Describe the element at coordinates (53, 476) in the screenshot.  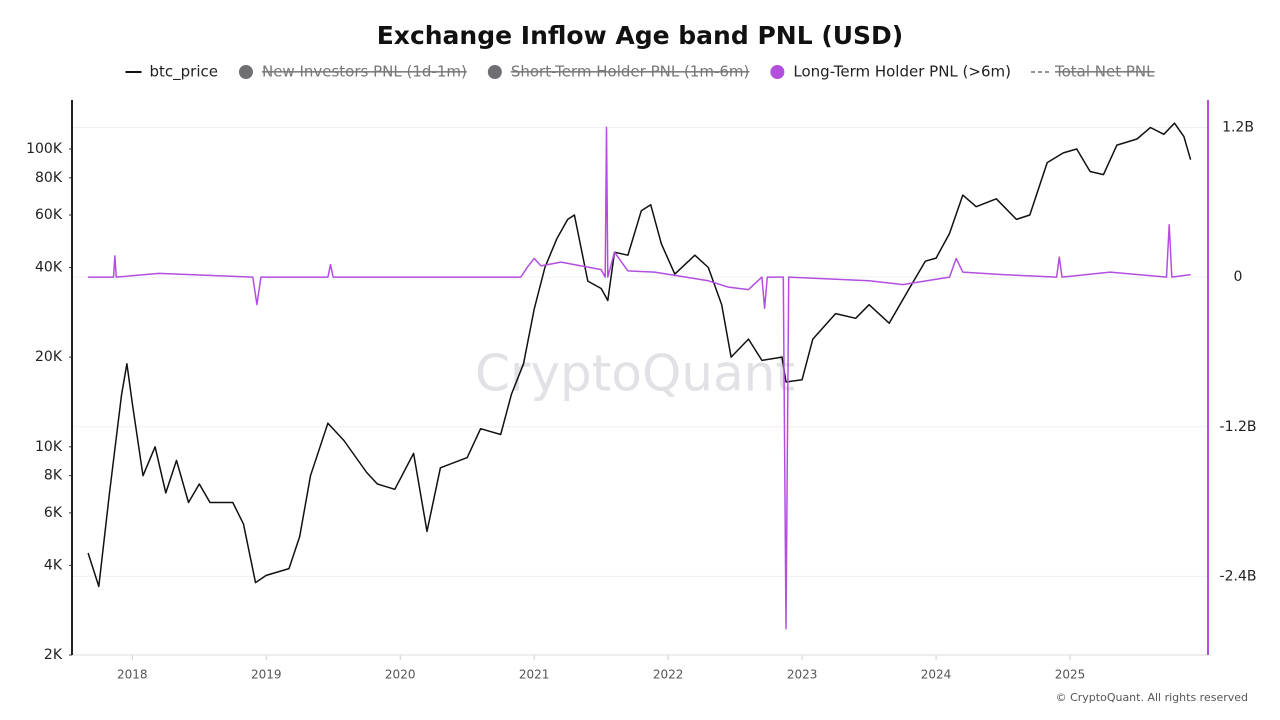
I see `y-tick-label: 8K` at that location.